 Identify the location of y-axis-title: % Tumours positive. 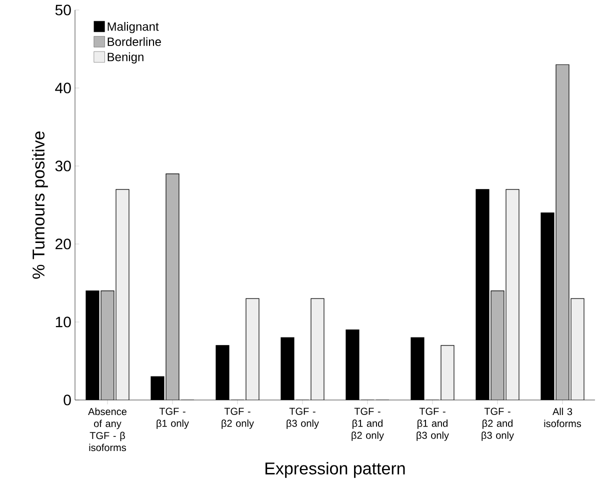
(40, 205).